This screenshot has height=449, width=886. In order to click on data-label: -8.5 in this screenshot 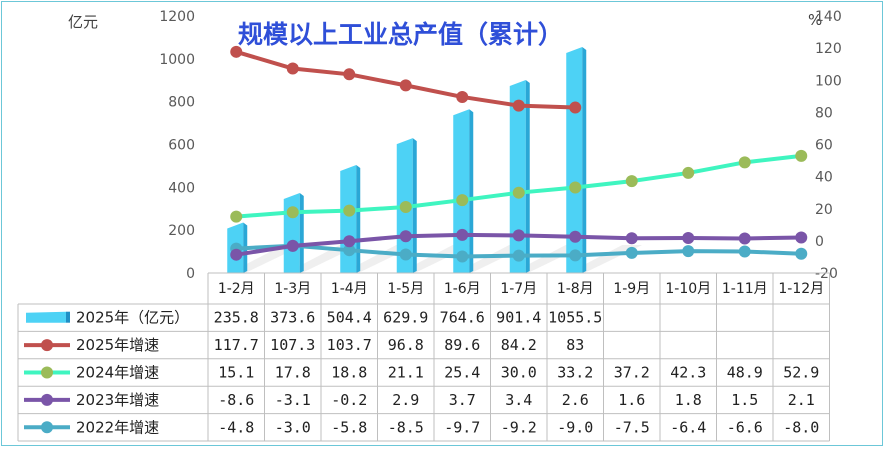, I will do `click(406, 427)`.